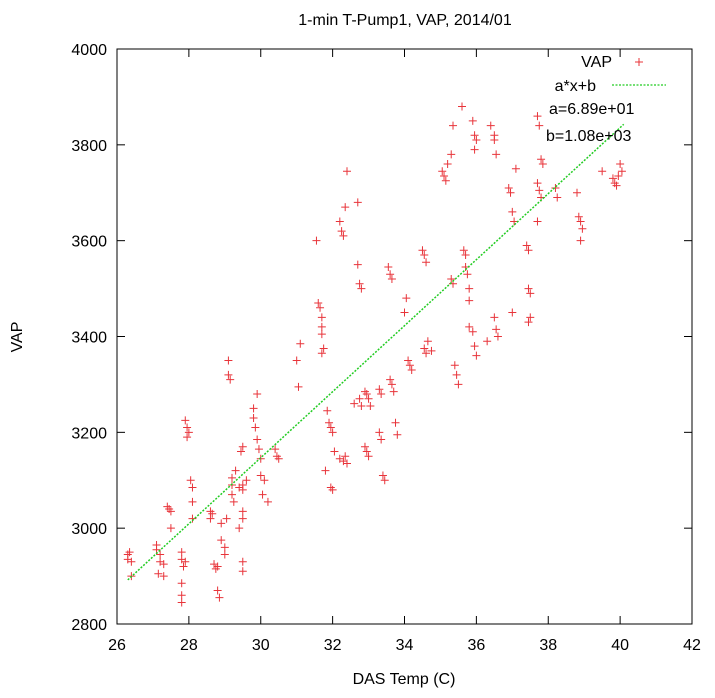  What do you see at coordinates (404, 679) in the screenshot?
I see `x-axis-label: DAS Temp (C)` at bounding box center [404, 679].